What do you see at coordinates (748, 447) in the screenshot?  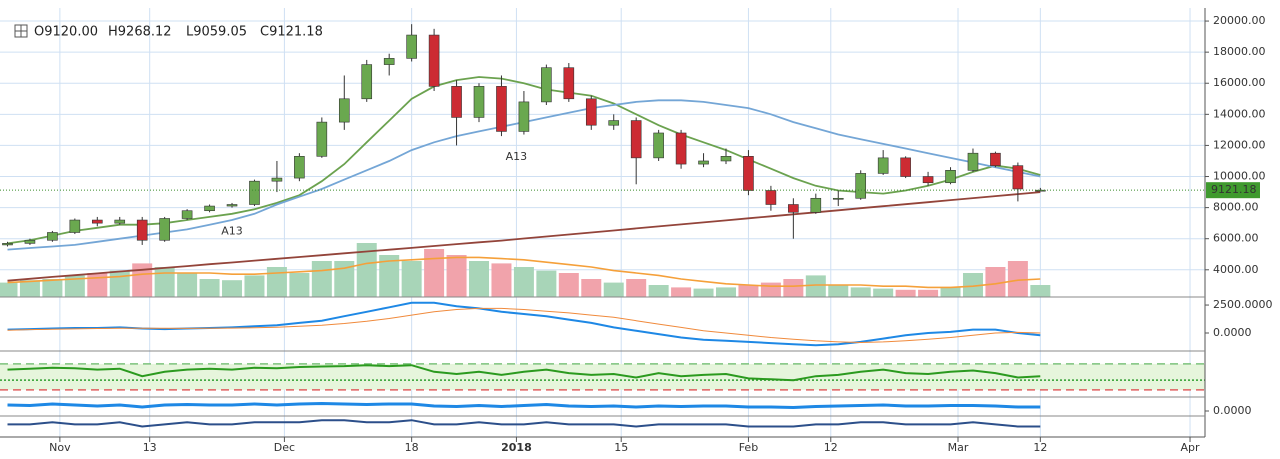 I see `x-tick-label: Feb` at bounding box center [748, 447].